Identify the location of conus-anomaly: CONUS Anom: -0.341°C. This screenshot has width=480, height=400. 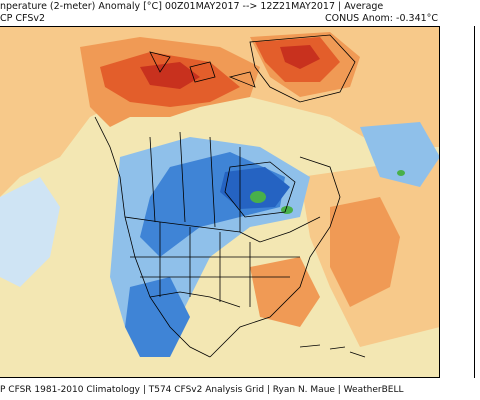
(382, 18).